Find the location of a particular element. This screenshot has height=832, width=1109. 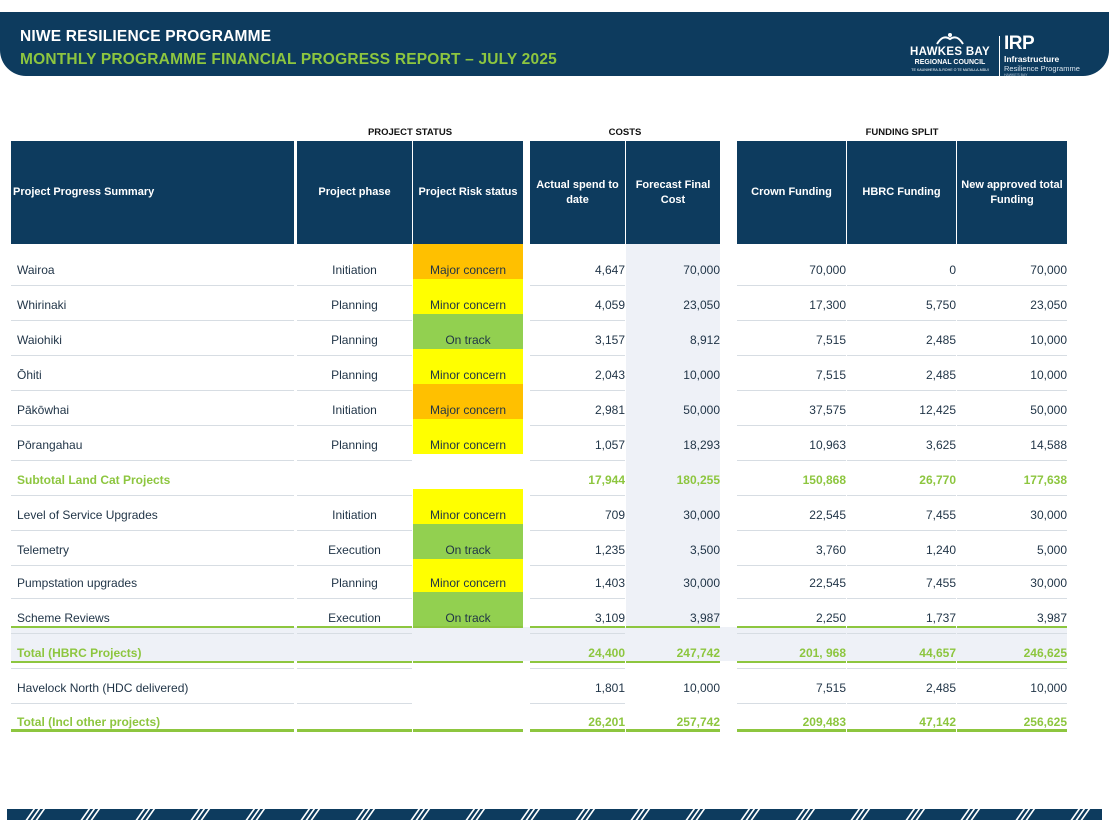

hbrc-funding-value: 44,657 is located at coordinates (937, 653).